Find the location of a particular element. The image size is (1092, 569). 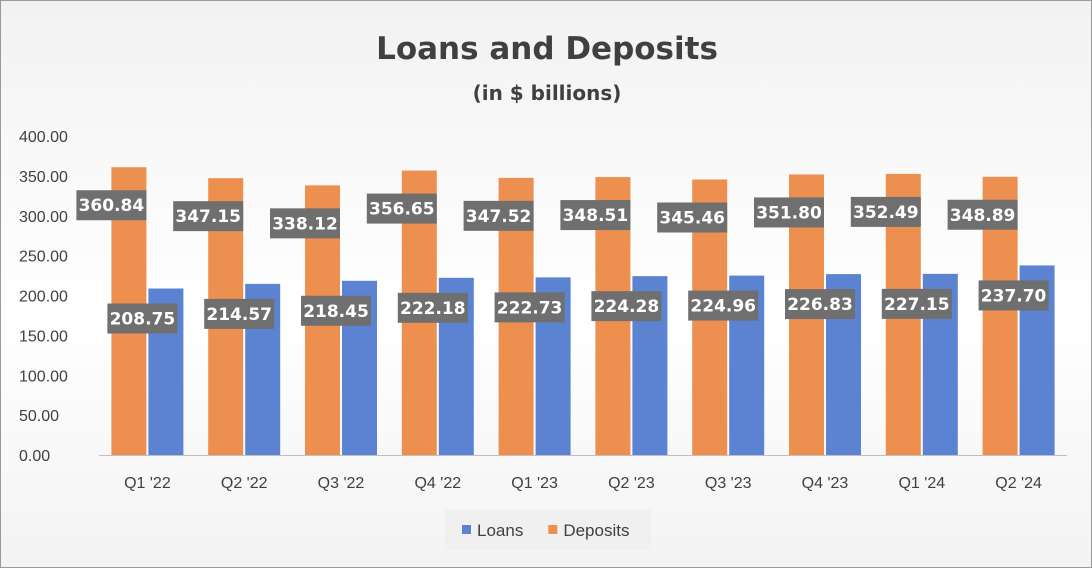

data-label-loans: 226.83 is located at coordinates (820, 304).